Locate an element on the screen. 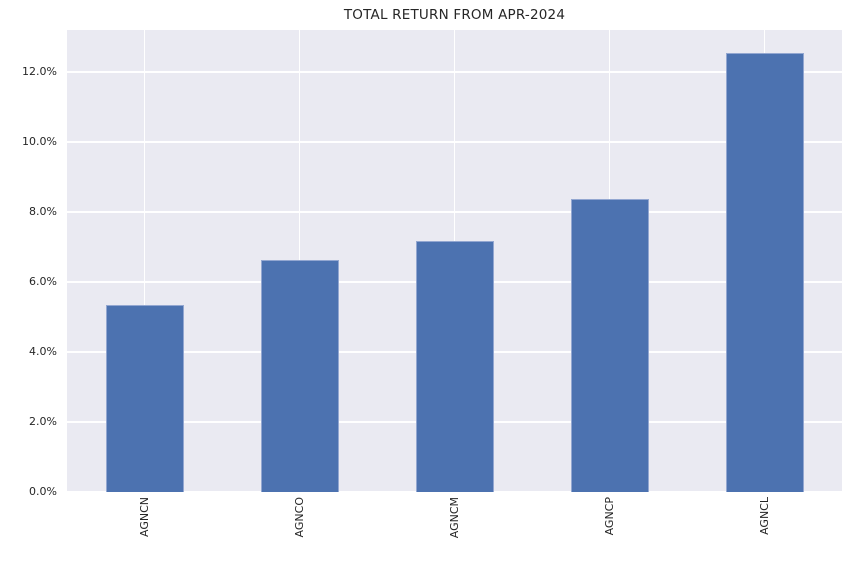  y-tick-label: 6.0% is located at coordinates (43, 281).